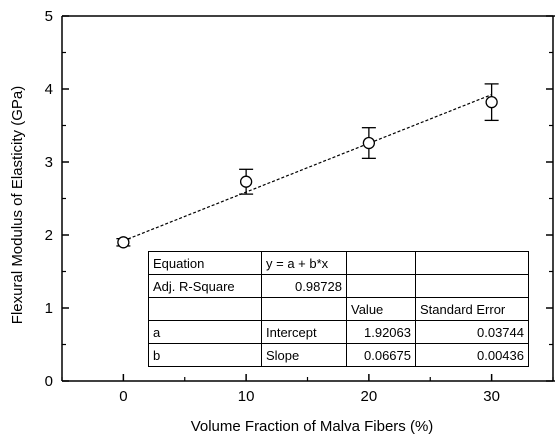 The height and width of the screenshot is (439, 555). I want to click on param-a-label: a, so click(205, 332).